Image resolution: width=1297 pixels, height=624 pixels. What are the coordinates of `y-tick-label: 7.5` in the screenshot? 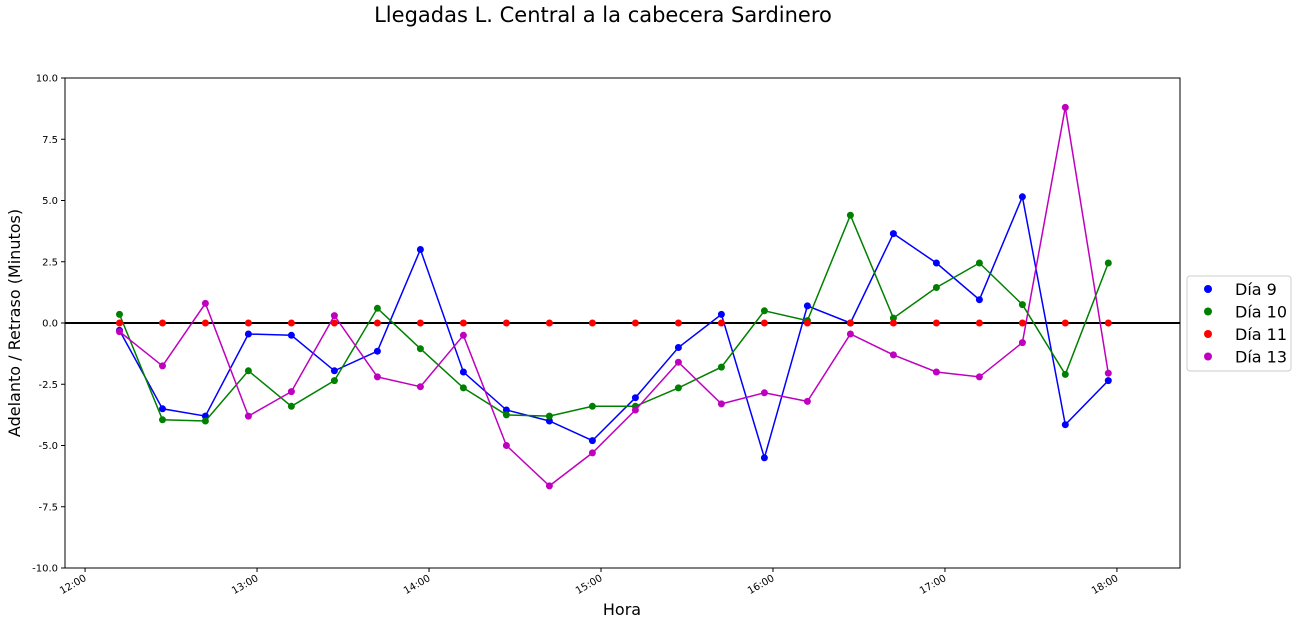 It's located at (50, 140).